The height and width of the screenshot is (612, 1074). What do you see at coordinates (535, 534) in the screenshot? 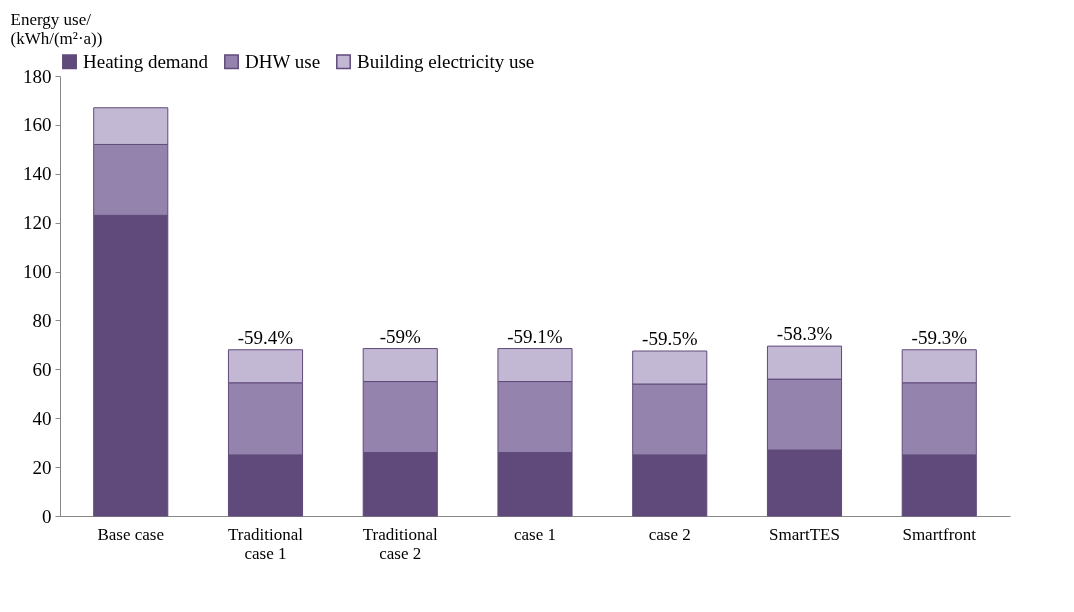
I see `x-tick-label: case 1` at bounding box center [535, 534].